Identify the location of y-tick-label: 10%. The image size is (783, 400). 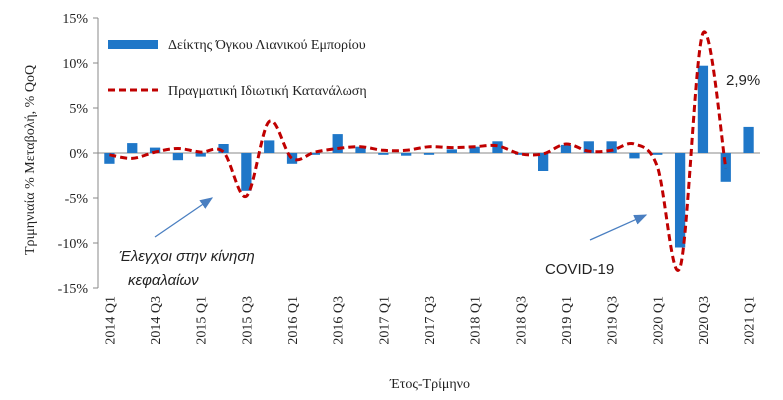
(75, 64).